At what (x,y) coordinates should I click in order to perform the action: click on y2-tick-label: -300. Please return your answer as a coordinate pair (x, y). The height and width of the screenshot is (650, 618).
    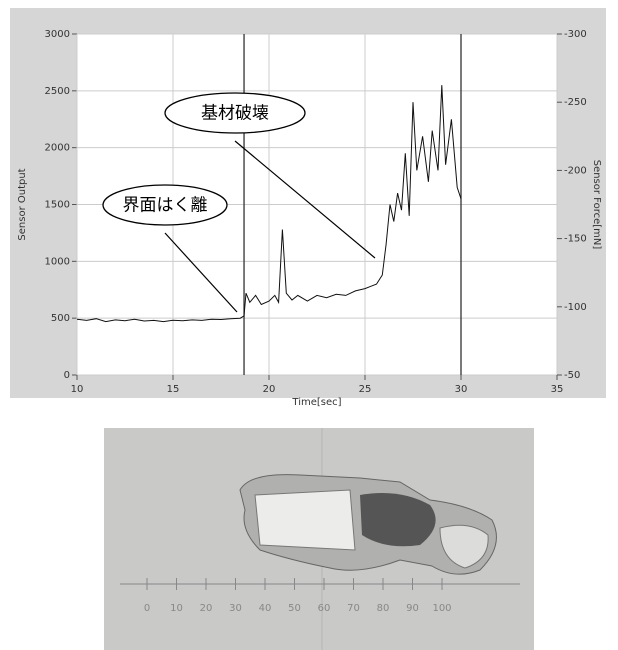
    Looking at the image, I should click on (575, 34).